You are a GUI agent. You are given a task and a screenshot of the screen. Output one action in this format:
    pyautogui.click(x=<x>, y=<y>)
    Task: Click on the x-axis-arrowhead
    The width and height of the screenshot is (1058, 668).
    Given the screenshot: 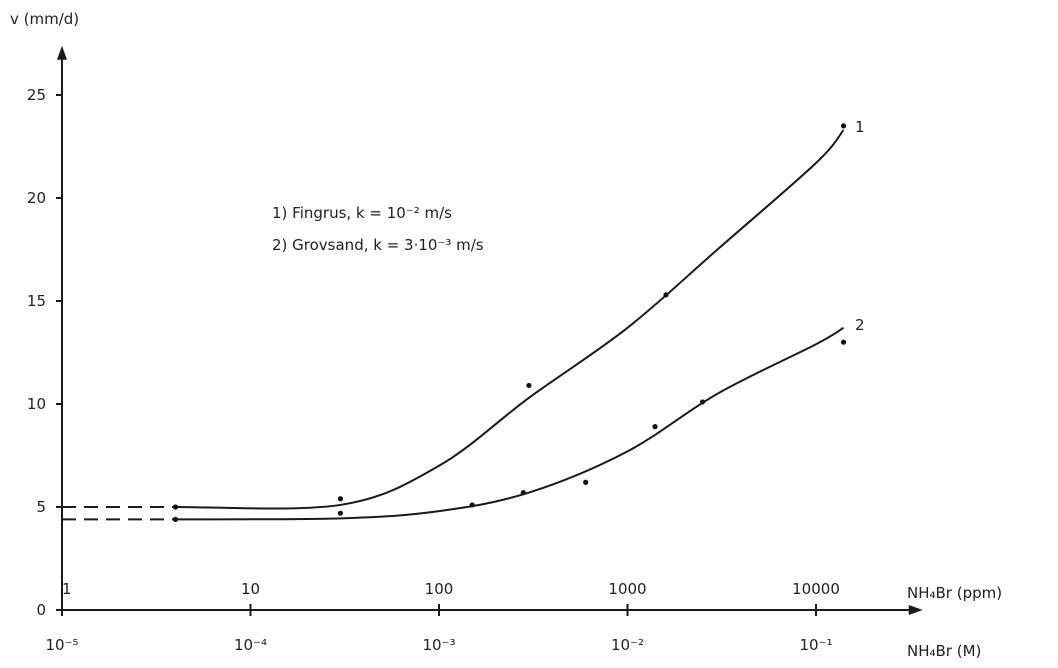 What is the action you would take?
    pyautogui.click(x=915, y=610)
    